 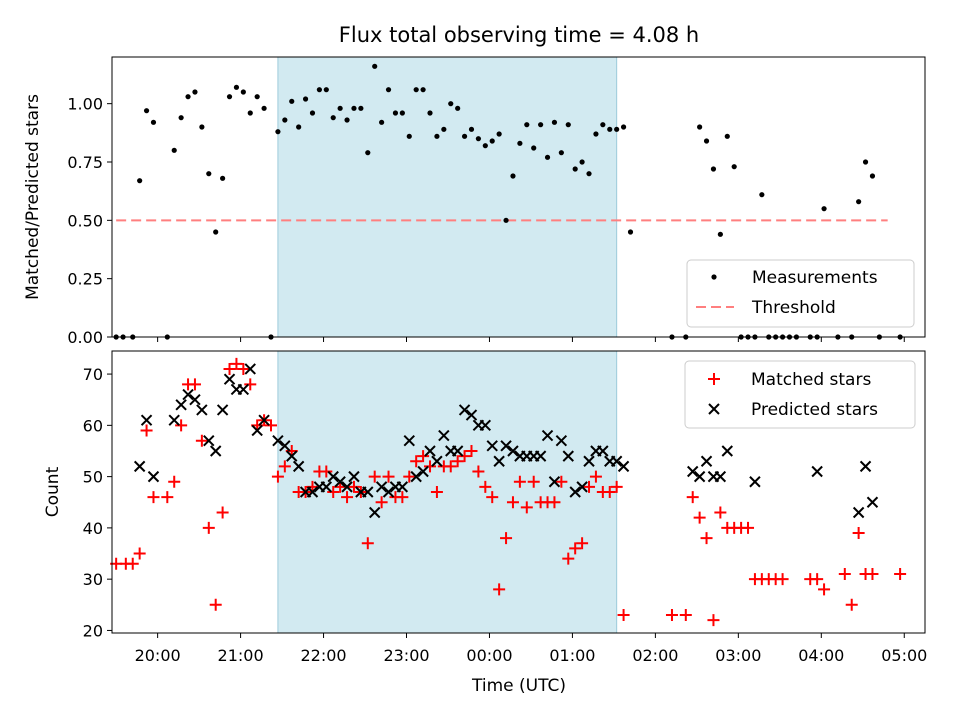 What do you see at coordinates (714, 379) in the screenshot?
I see `legend-marker-matched` at bounding box center [714, 379].